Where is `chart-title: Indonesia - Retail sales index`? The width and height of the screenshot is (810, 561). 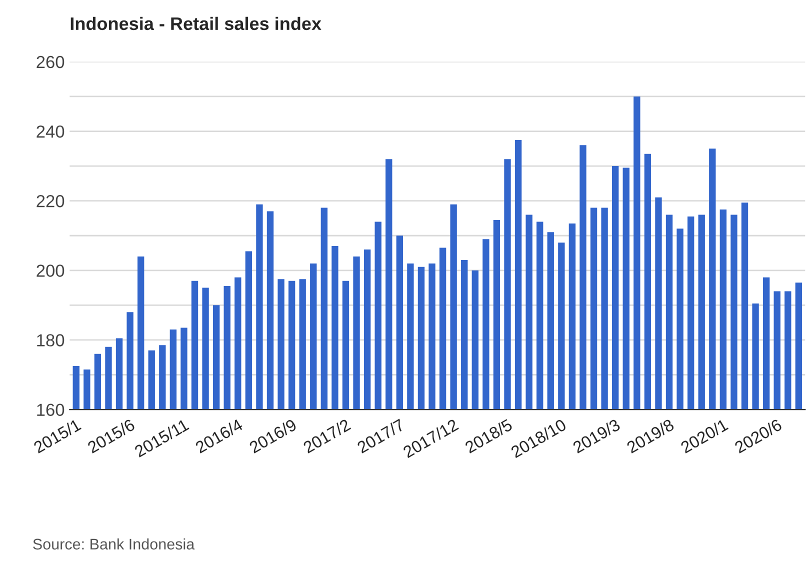 chart-title: Indonesia - Retail sales index is located at coordinates (196, 23).